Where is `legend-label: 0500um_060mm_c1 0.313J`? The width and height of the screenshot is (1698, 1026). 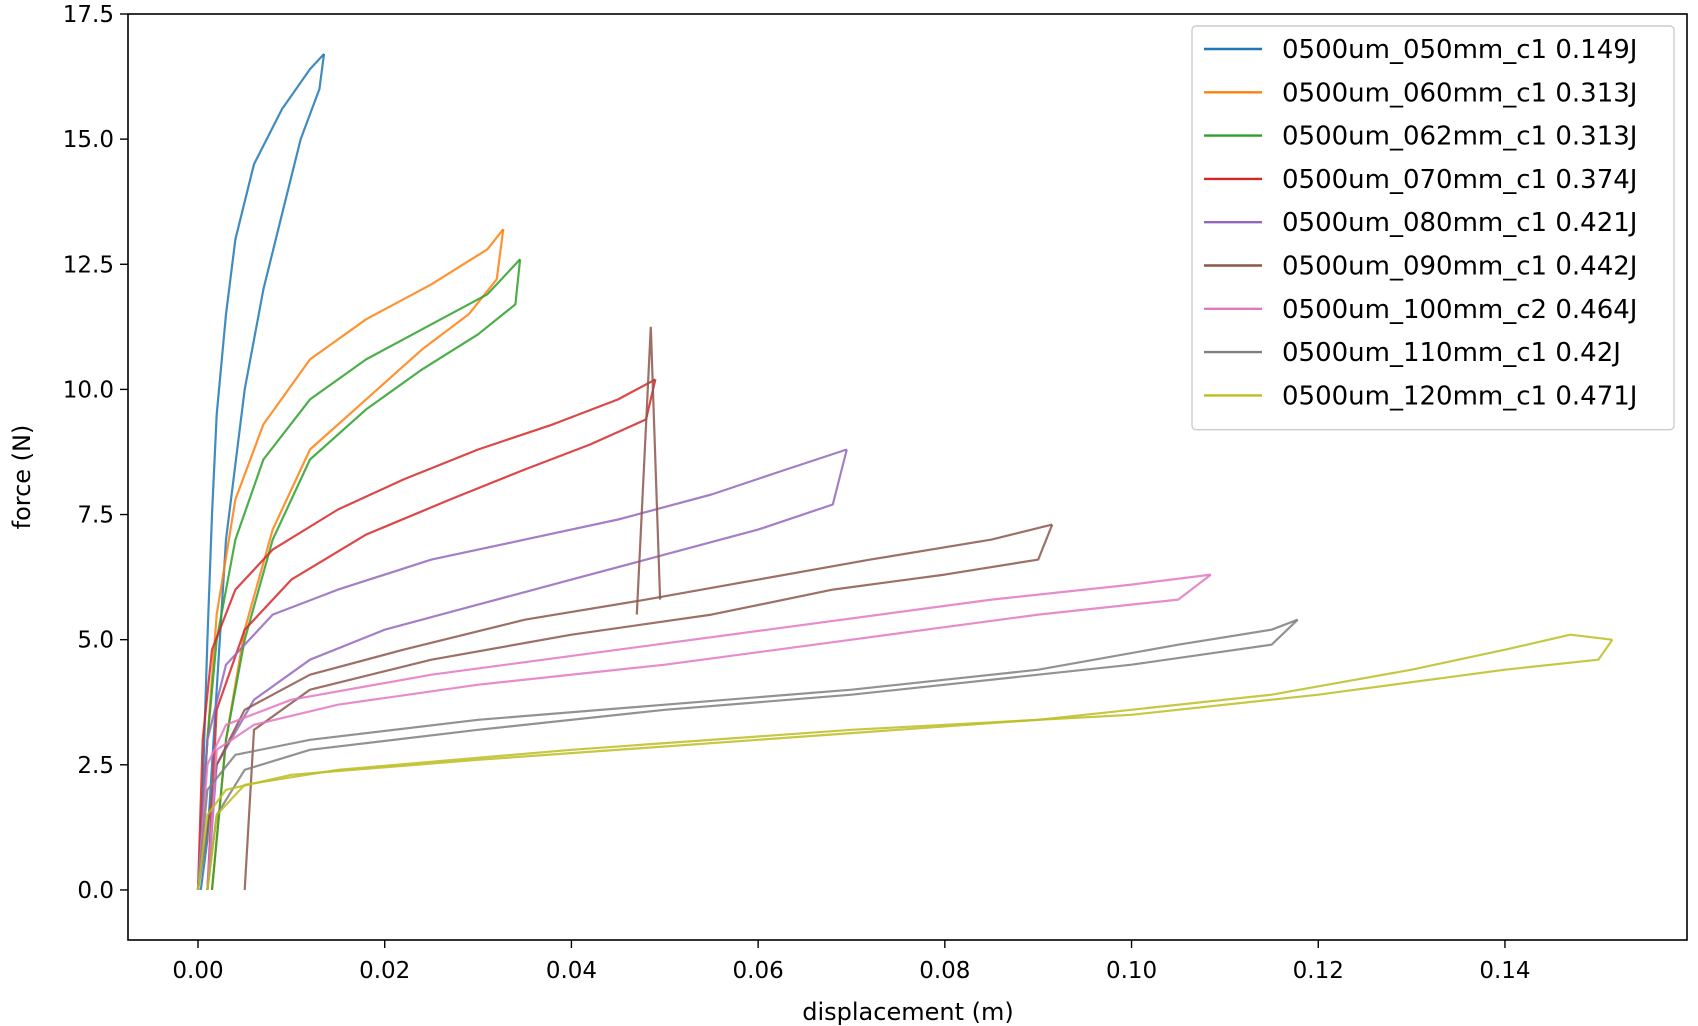
legend-label: 0500um_060mm_c1 0.313J is located at coordinates (1459, 93).